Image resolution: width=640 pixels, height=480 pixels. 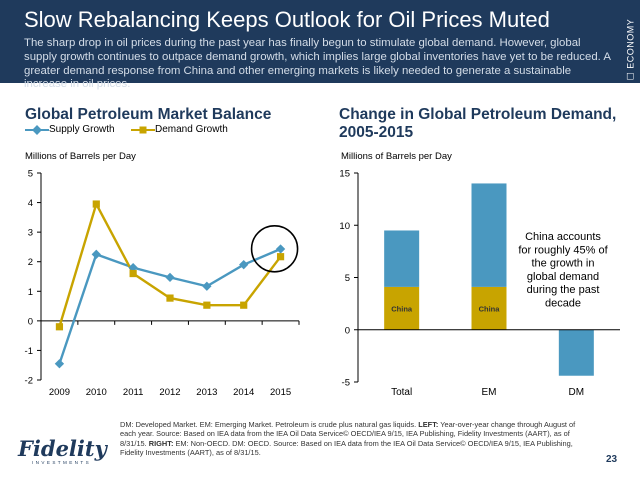 What do you see at coordinates (346, 383) in the screenshot?
I see `right-y-tick-label: -5` at bounding box center [346, 383].